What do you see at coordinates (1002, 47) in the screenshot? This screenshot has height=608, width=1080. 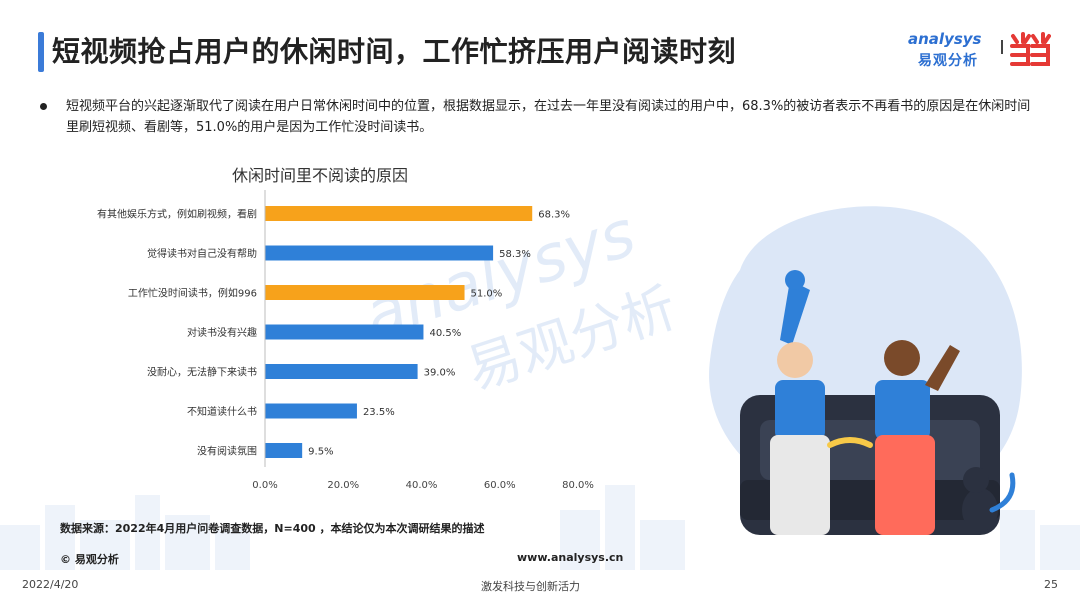 I see `logo-divider` at bounding box center [1002, 47].